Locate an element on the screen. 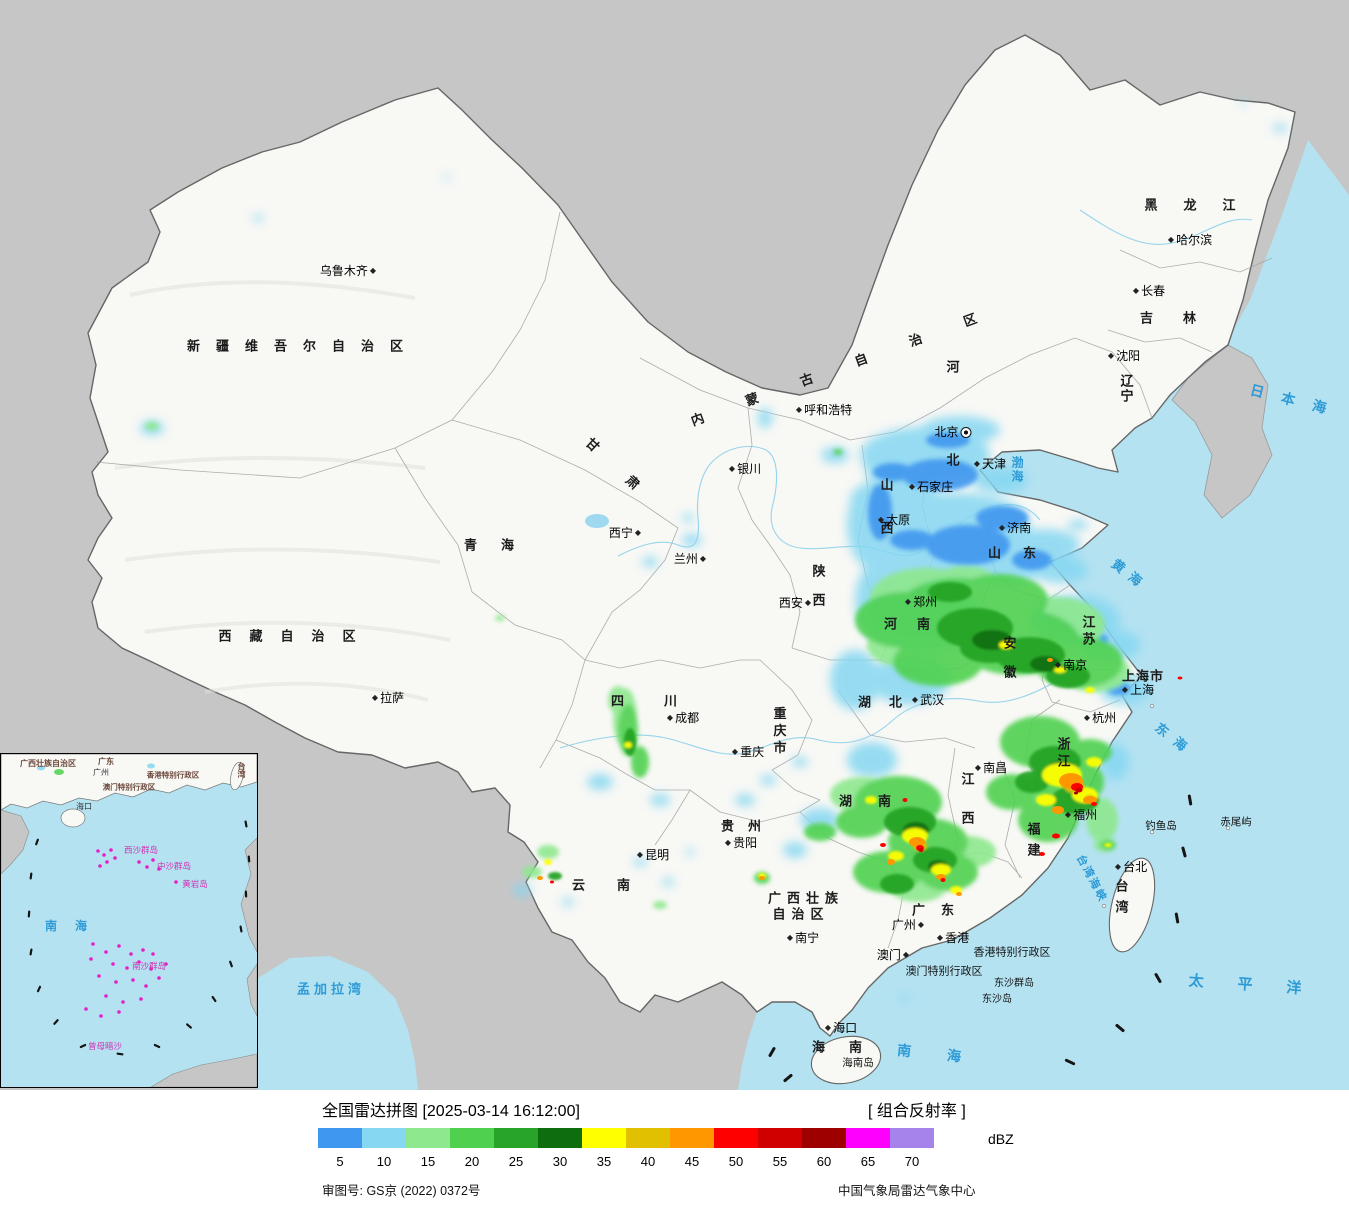 The height and width of the screenshot is (1208, 1349). inset-east-land is located at coordinates (248, 895).